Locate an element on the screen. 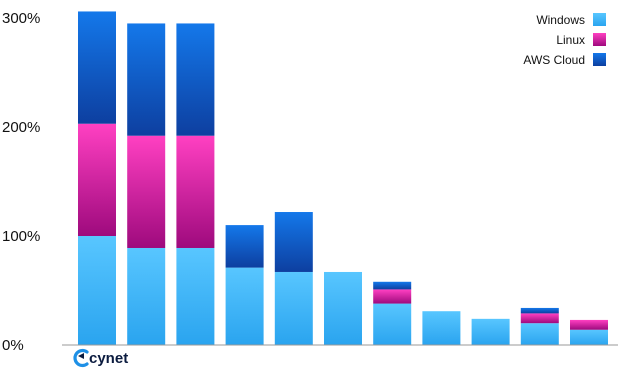  cynet-logo: cynet is located at coordinates (100, 358).